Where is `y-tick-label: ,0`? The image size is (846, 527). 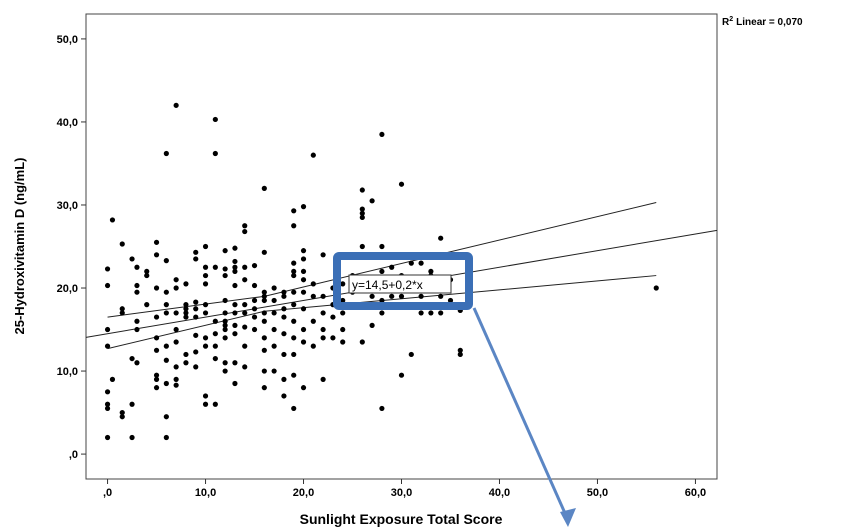 y-tick-label: ,0 is located at coordinates (73, 455).